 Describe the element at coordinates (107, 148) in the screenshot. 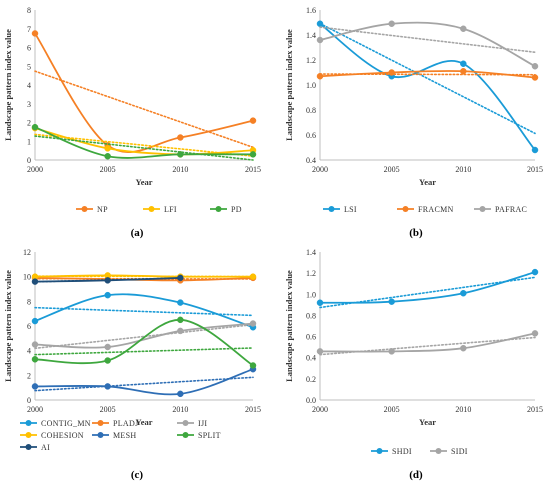

I see `data-point-lfi` at that location.